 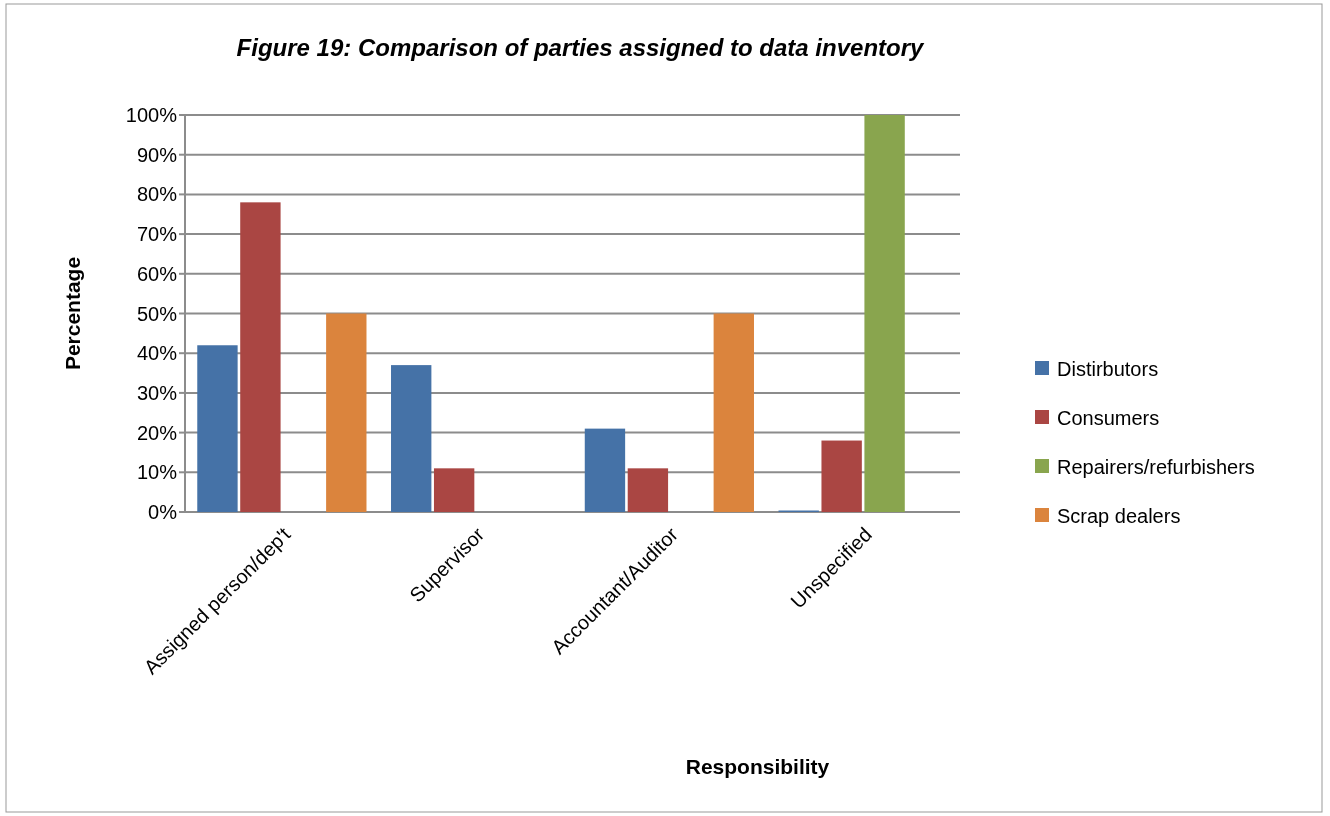 I want to click on y-tick-label: 100%, so click(x=151, y=115).